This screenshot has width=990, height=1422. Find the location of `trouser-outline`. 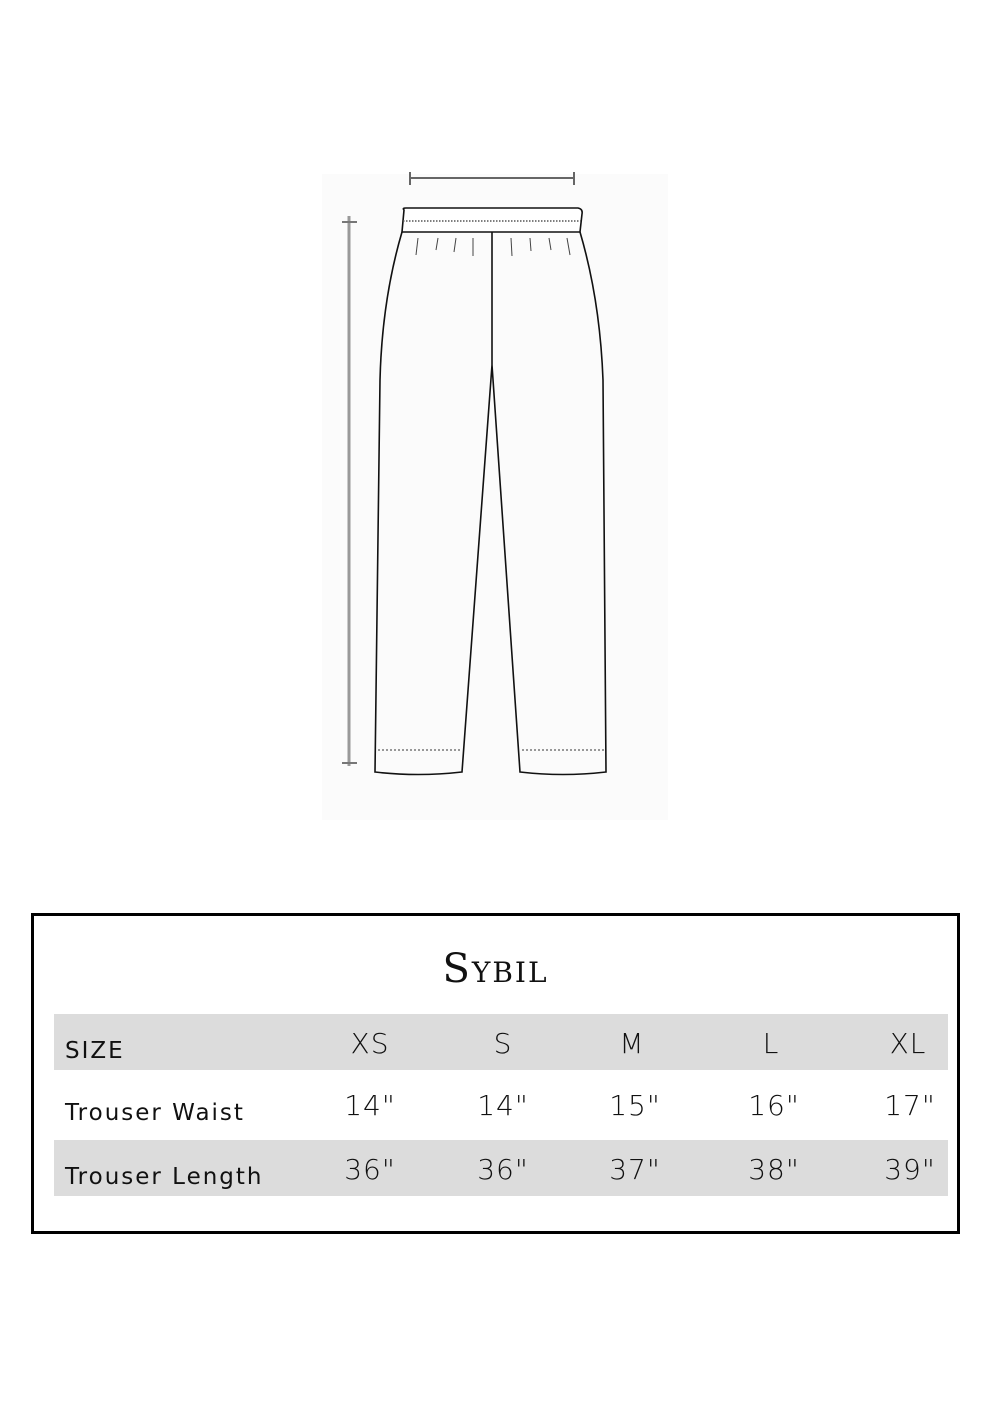

trouser-outline is located at coordinates (490, 491).